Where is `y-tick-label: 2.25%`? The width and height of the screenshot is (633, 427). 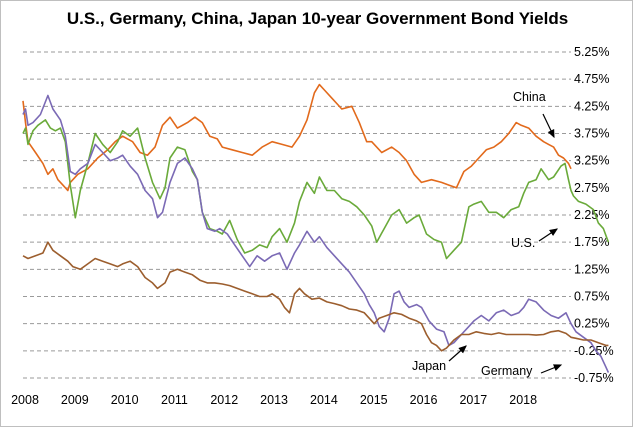
y-tick-label: 2.25% is located at coordinates (591, 215).